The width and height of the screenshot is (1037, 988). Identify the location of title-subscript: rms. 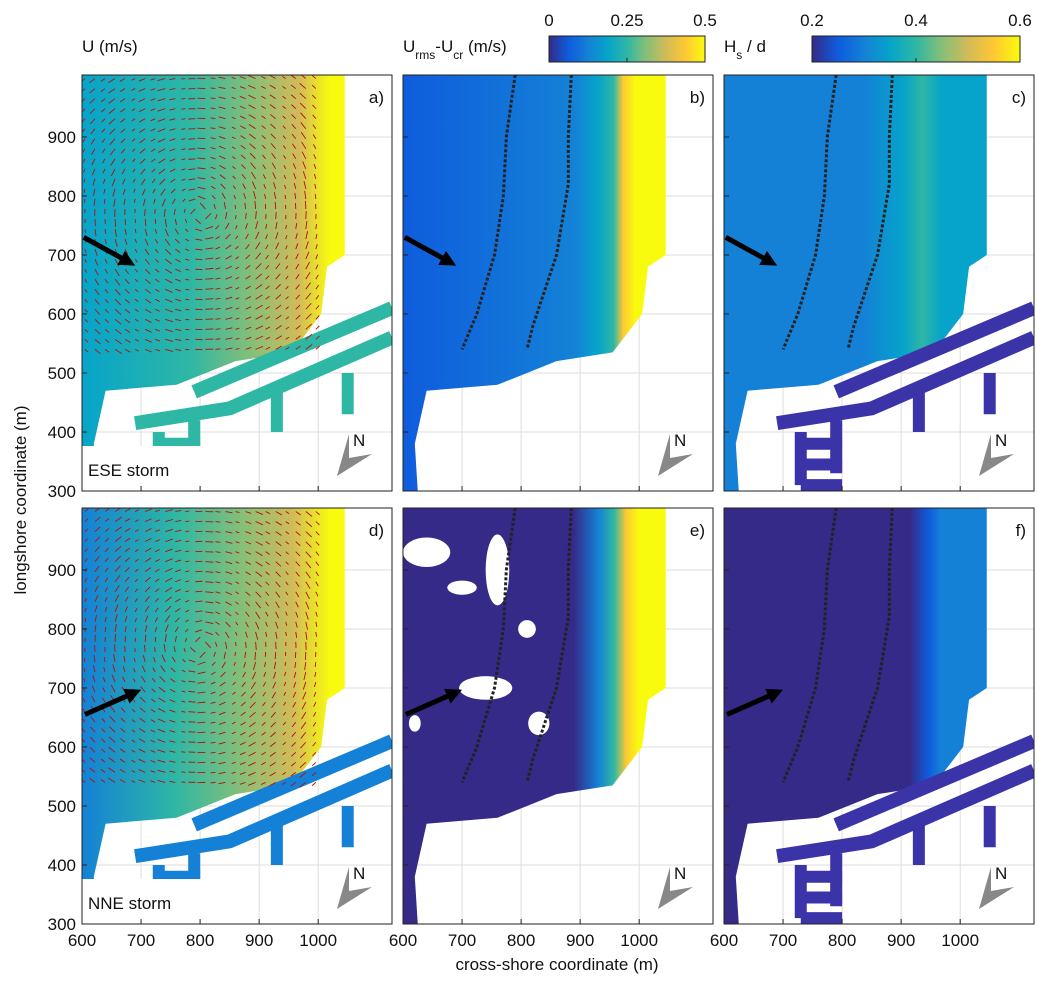
(425, 55).